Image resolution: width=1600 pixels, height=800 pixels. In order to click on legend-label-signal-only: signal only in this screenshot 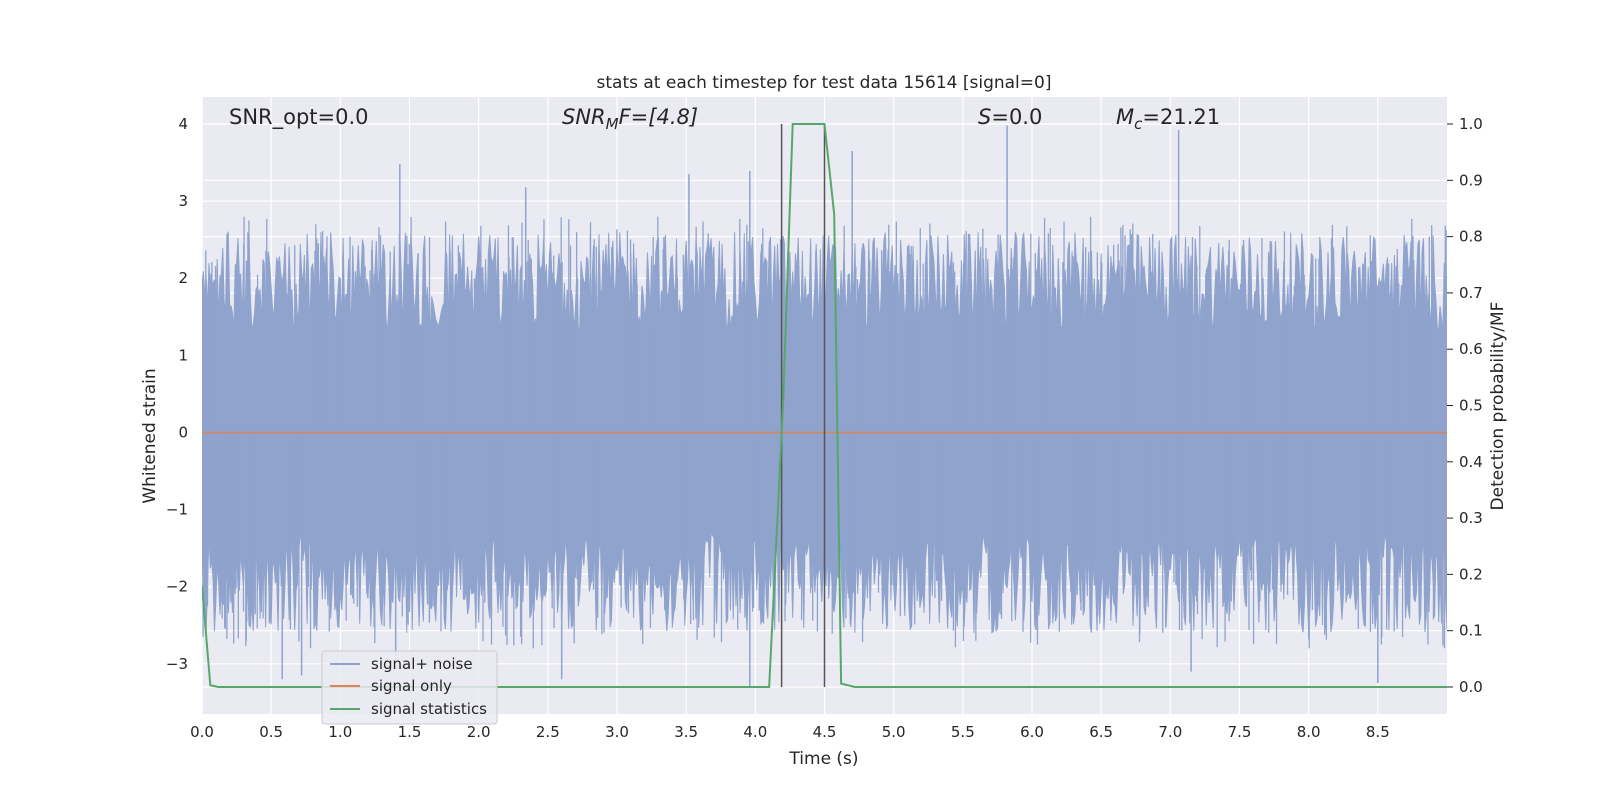, I will do `click(411, 686)`.